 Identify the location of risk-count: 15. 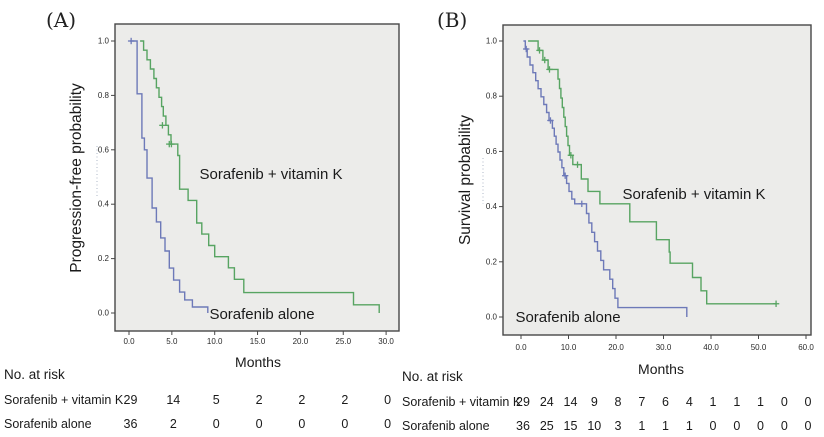
(571, 426).